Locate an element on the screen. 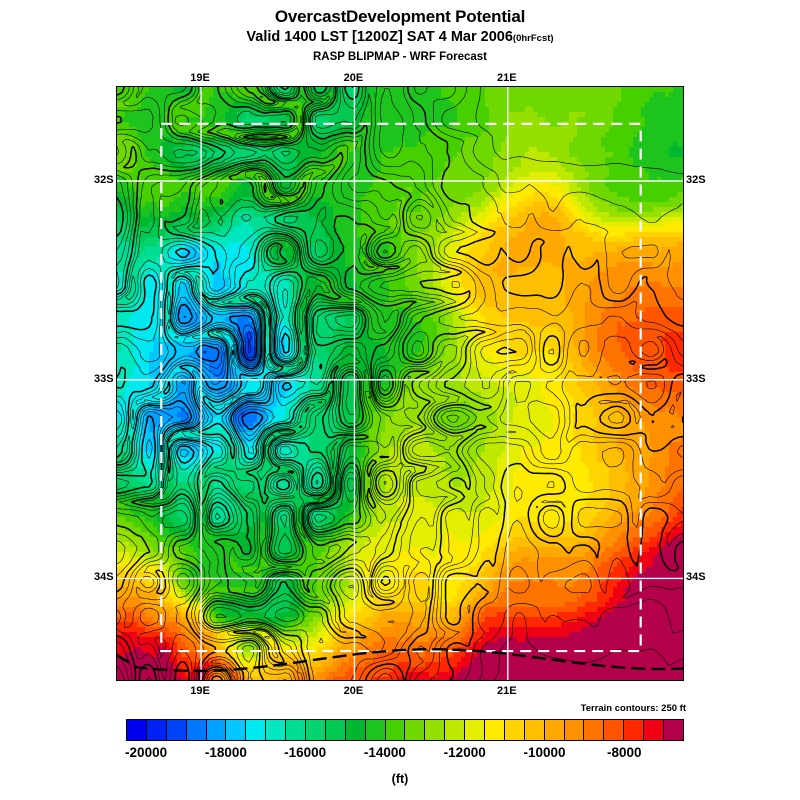  forecast-hour-suffix: (0hrFcst) is located at coordinates (533, 38).